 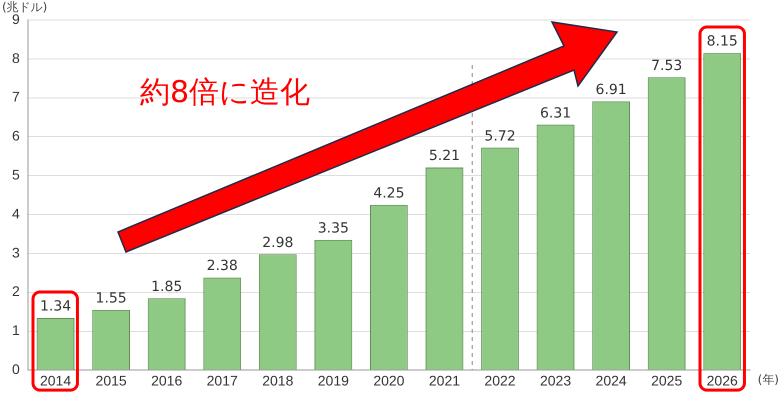 What do you see at coordinates (16, 330) in the screenshot?
I see `y-tick-label: 1` at bounding box center [16, 330].